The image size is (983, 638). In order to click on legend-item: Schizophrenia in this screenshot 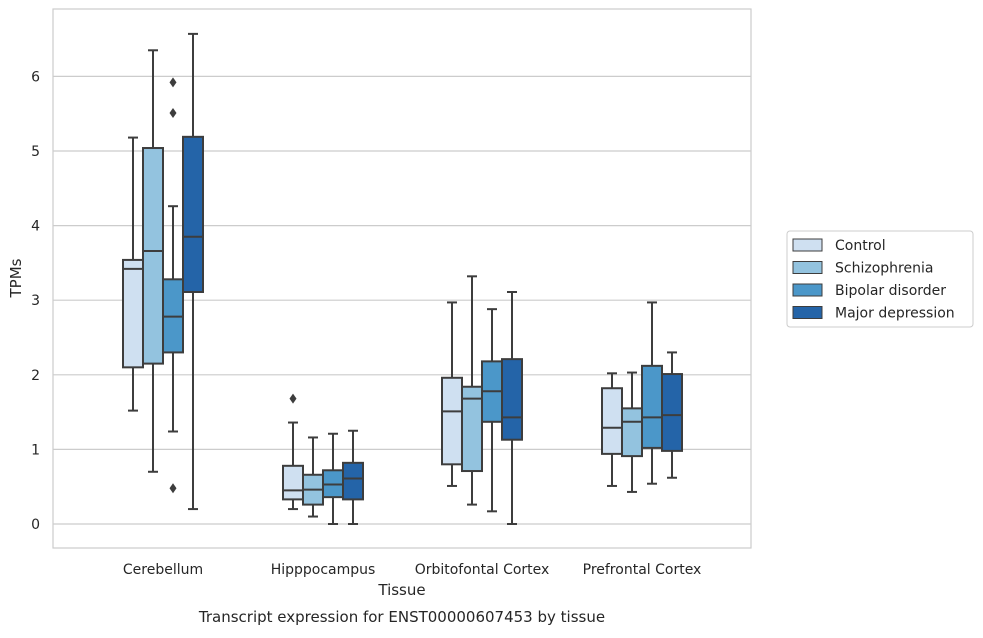, I will do `click(862, 269)`.